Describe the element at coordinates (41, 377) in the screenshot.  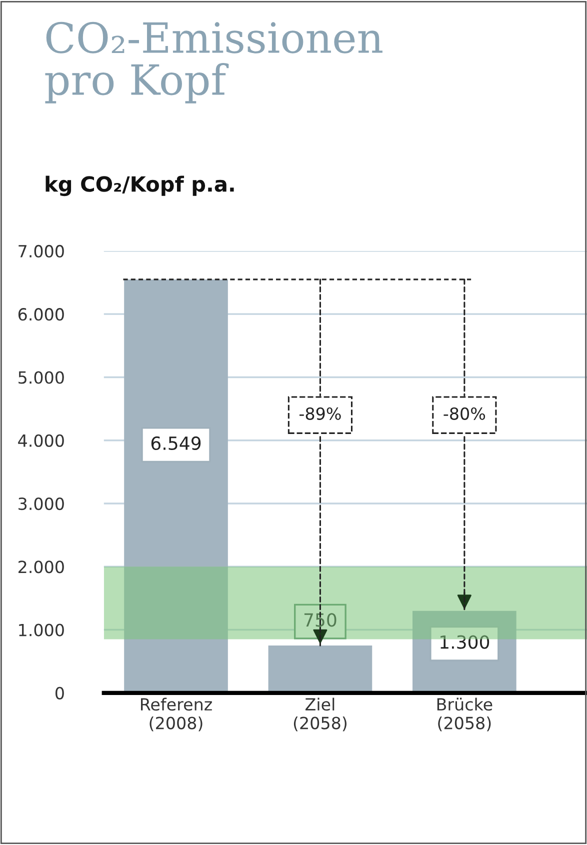
I see `y-tick-label: 5.000` at that location.